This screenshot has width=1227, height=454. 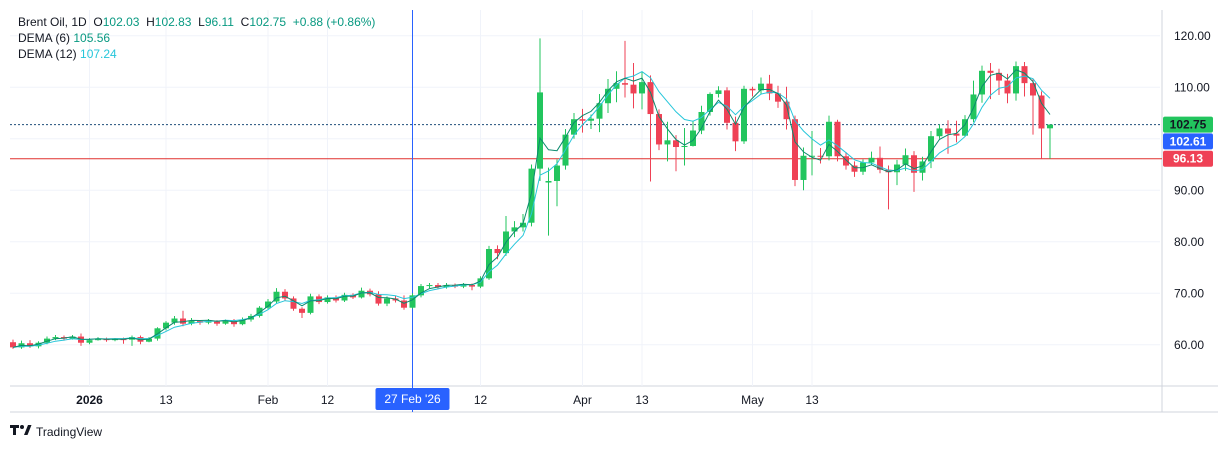 What do you see at coordinates (1192, 36) in the screenshot?
I see `y-tick-label: 120.00` at bounding box center [1192, 36].